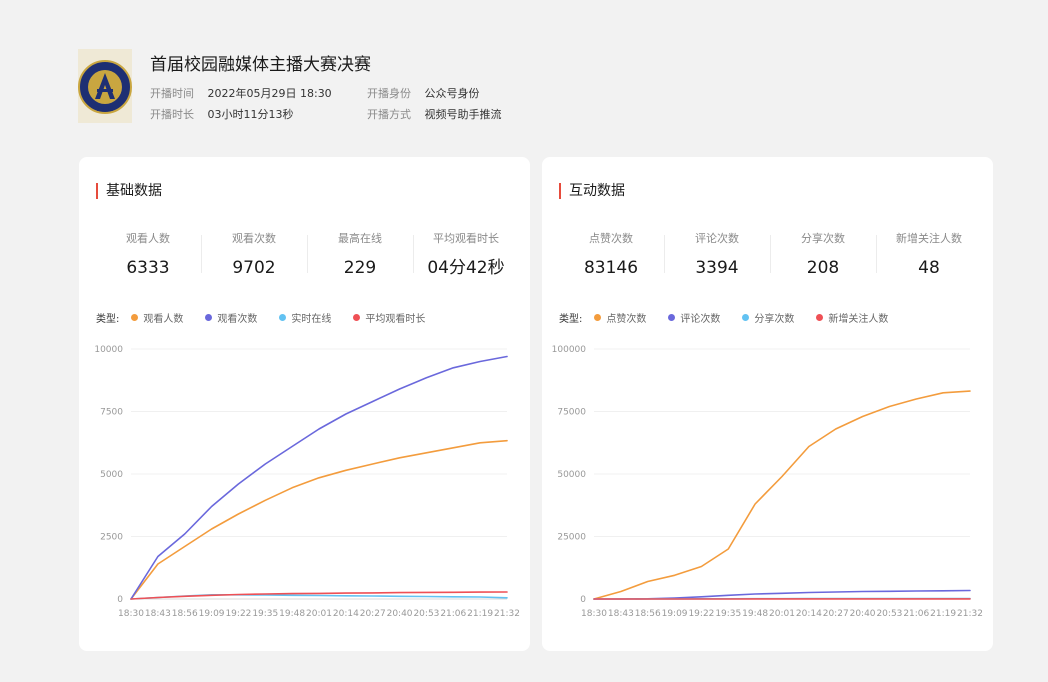 This screenshot has width=1048, height=682. I want to click on stat-value: 3394, so click(717, 268).